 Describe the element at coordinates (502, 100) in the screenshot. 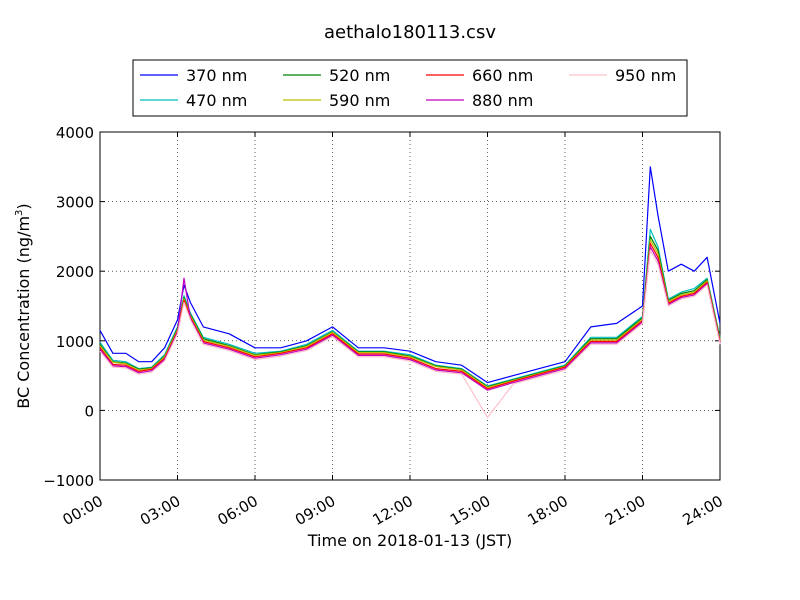

I see `legend-label: 880 nm` at that location.